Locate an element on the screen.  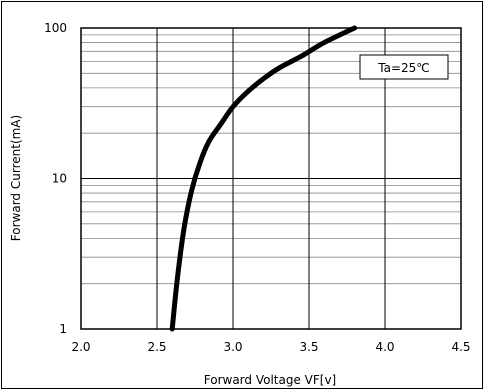
x-axis-title: Forward Voltage VF[v] is located at coordinates (270, 380).